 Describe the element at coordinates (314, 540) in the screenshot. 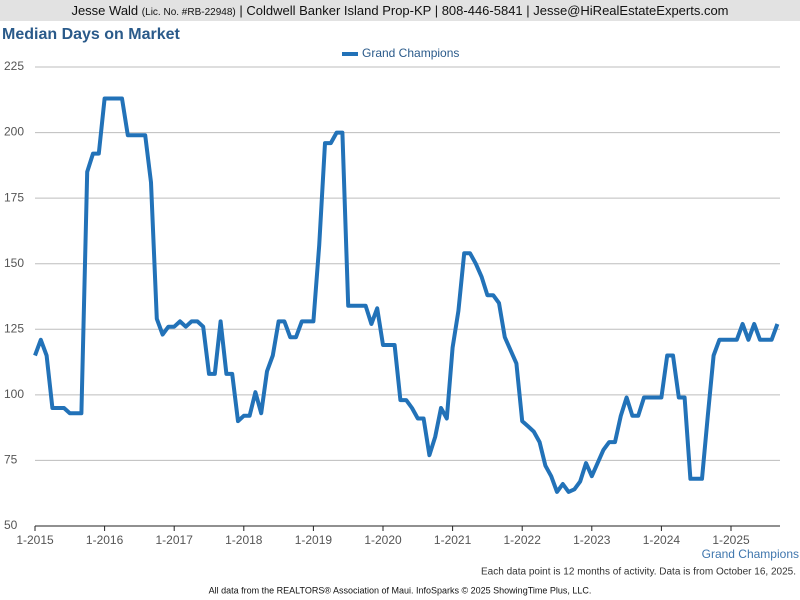

I see `x-tick-label: 1-2019` at that location.